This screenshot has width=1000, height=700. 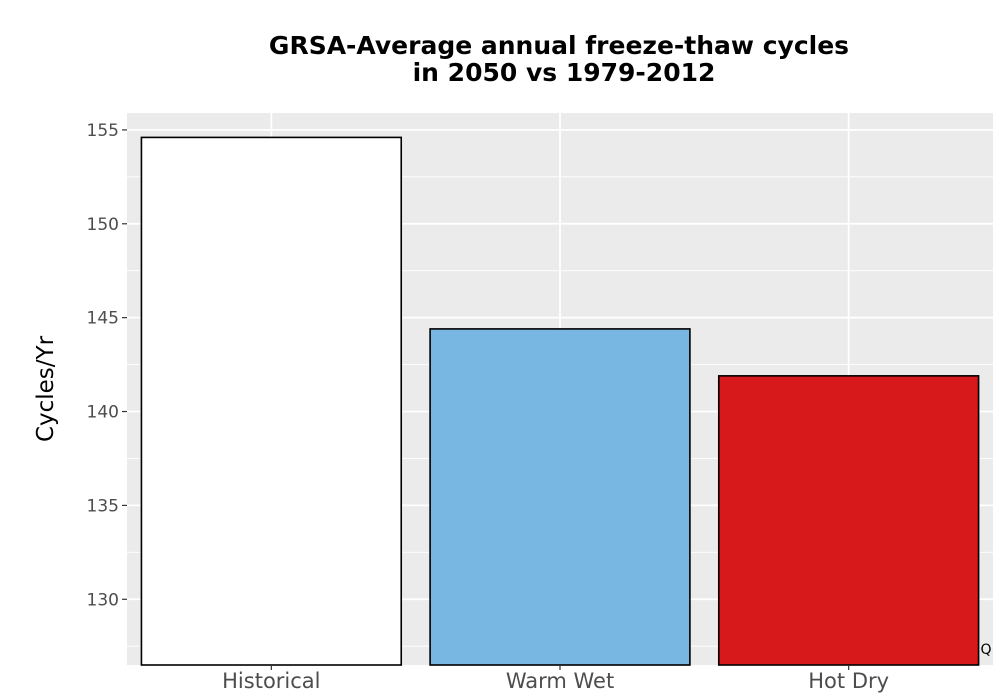 I want to click on chart-title-line-2: in 2050 vs 1979-2012, so click(x=564, y=72).